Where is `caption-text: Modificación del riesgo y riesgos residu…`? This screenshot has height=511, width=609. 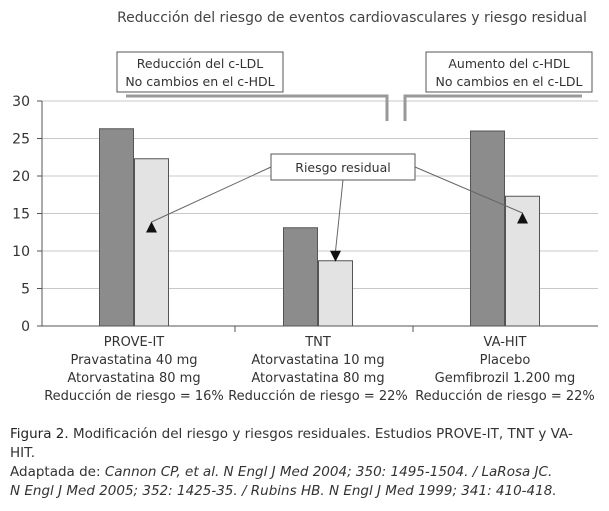 caption-text: Modificación del riesgo y riesgos residu… is located at coordinates (322, 434).